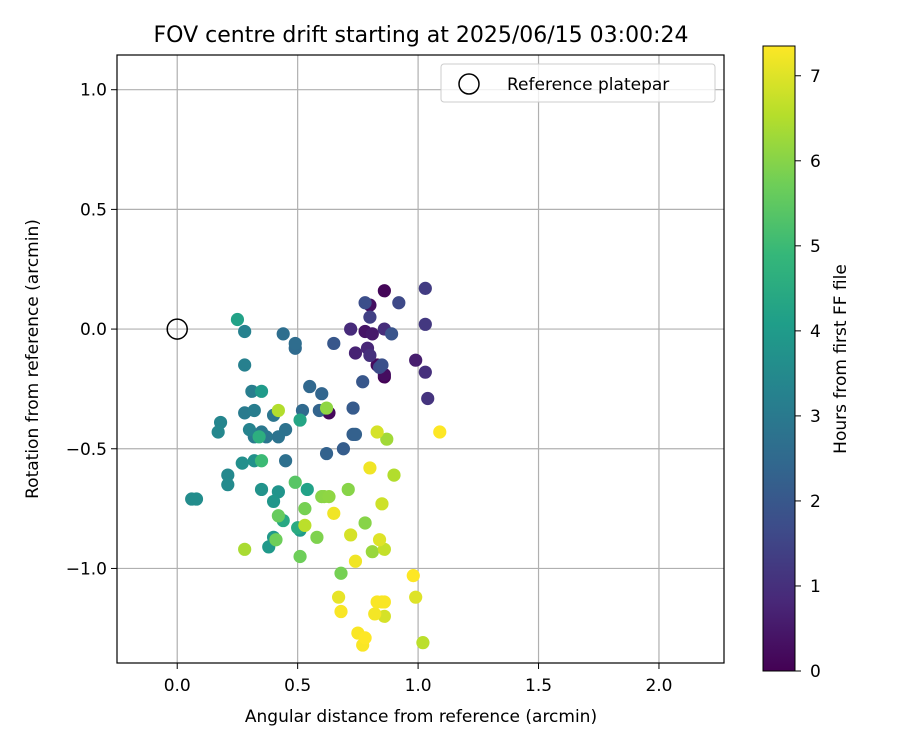 This screenshot has width=900, height=750. Describe the element at coordinates (658, 686) in the screenshot. I see `x-tick-label: 2.0` at that location.